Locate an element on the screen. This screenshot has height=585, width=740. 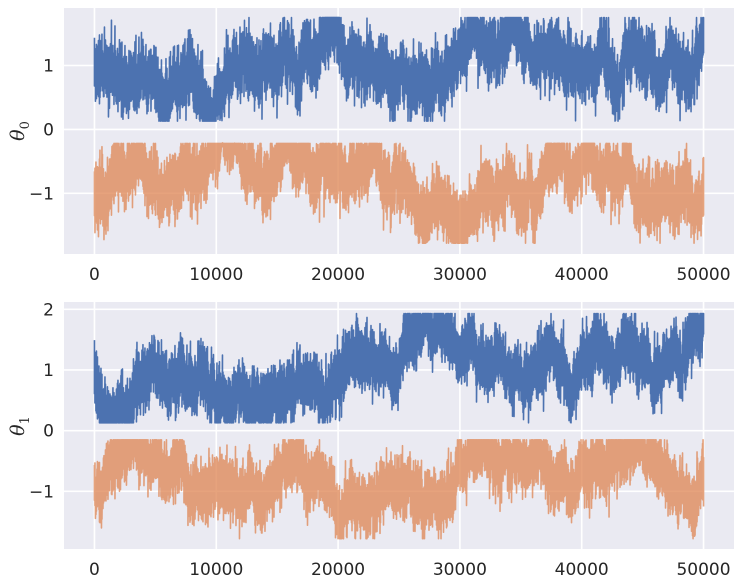
ytick-labels: 2 1 0 −1 is located at coordinates (41, 401).